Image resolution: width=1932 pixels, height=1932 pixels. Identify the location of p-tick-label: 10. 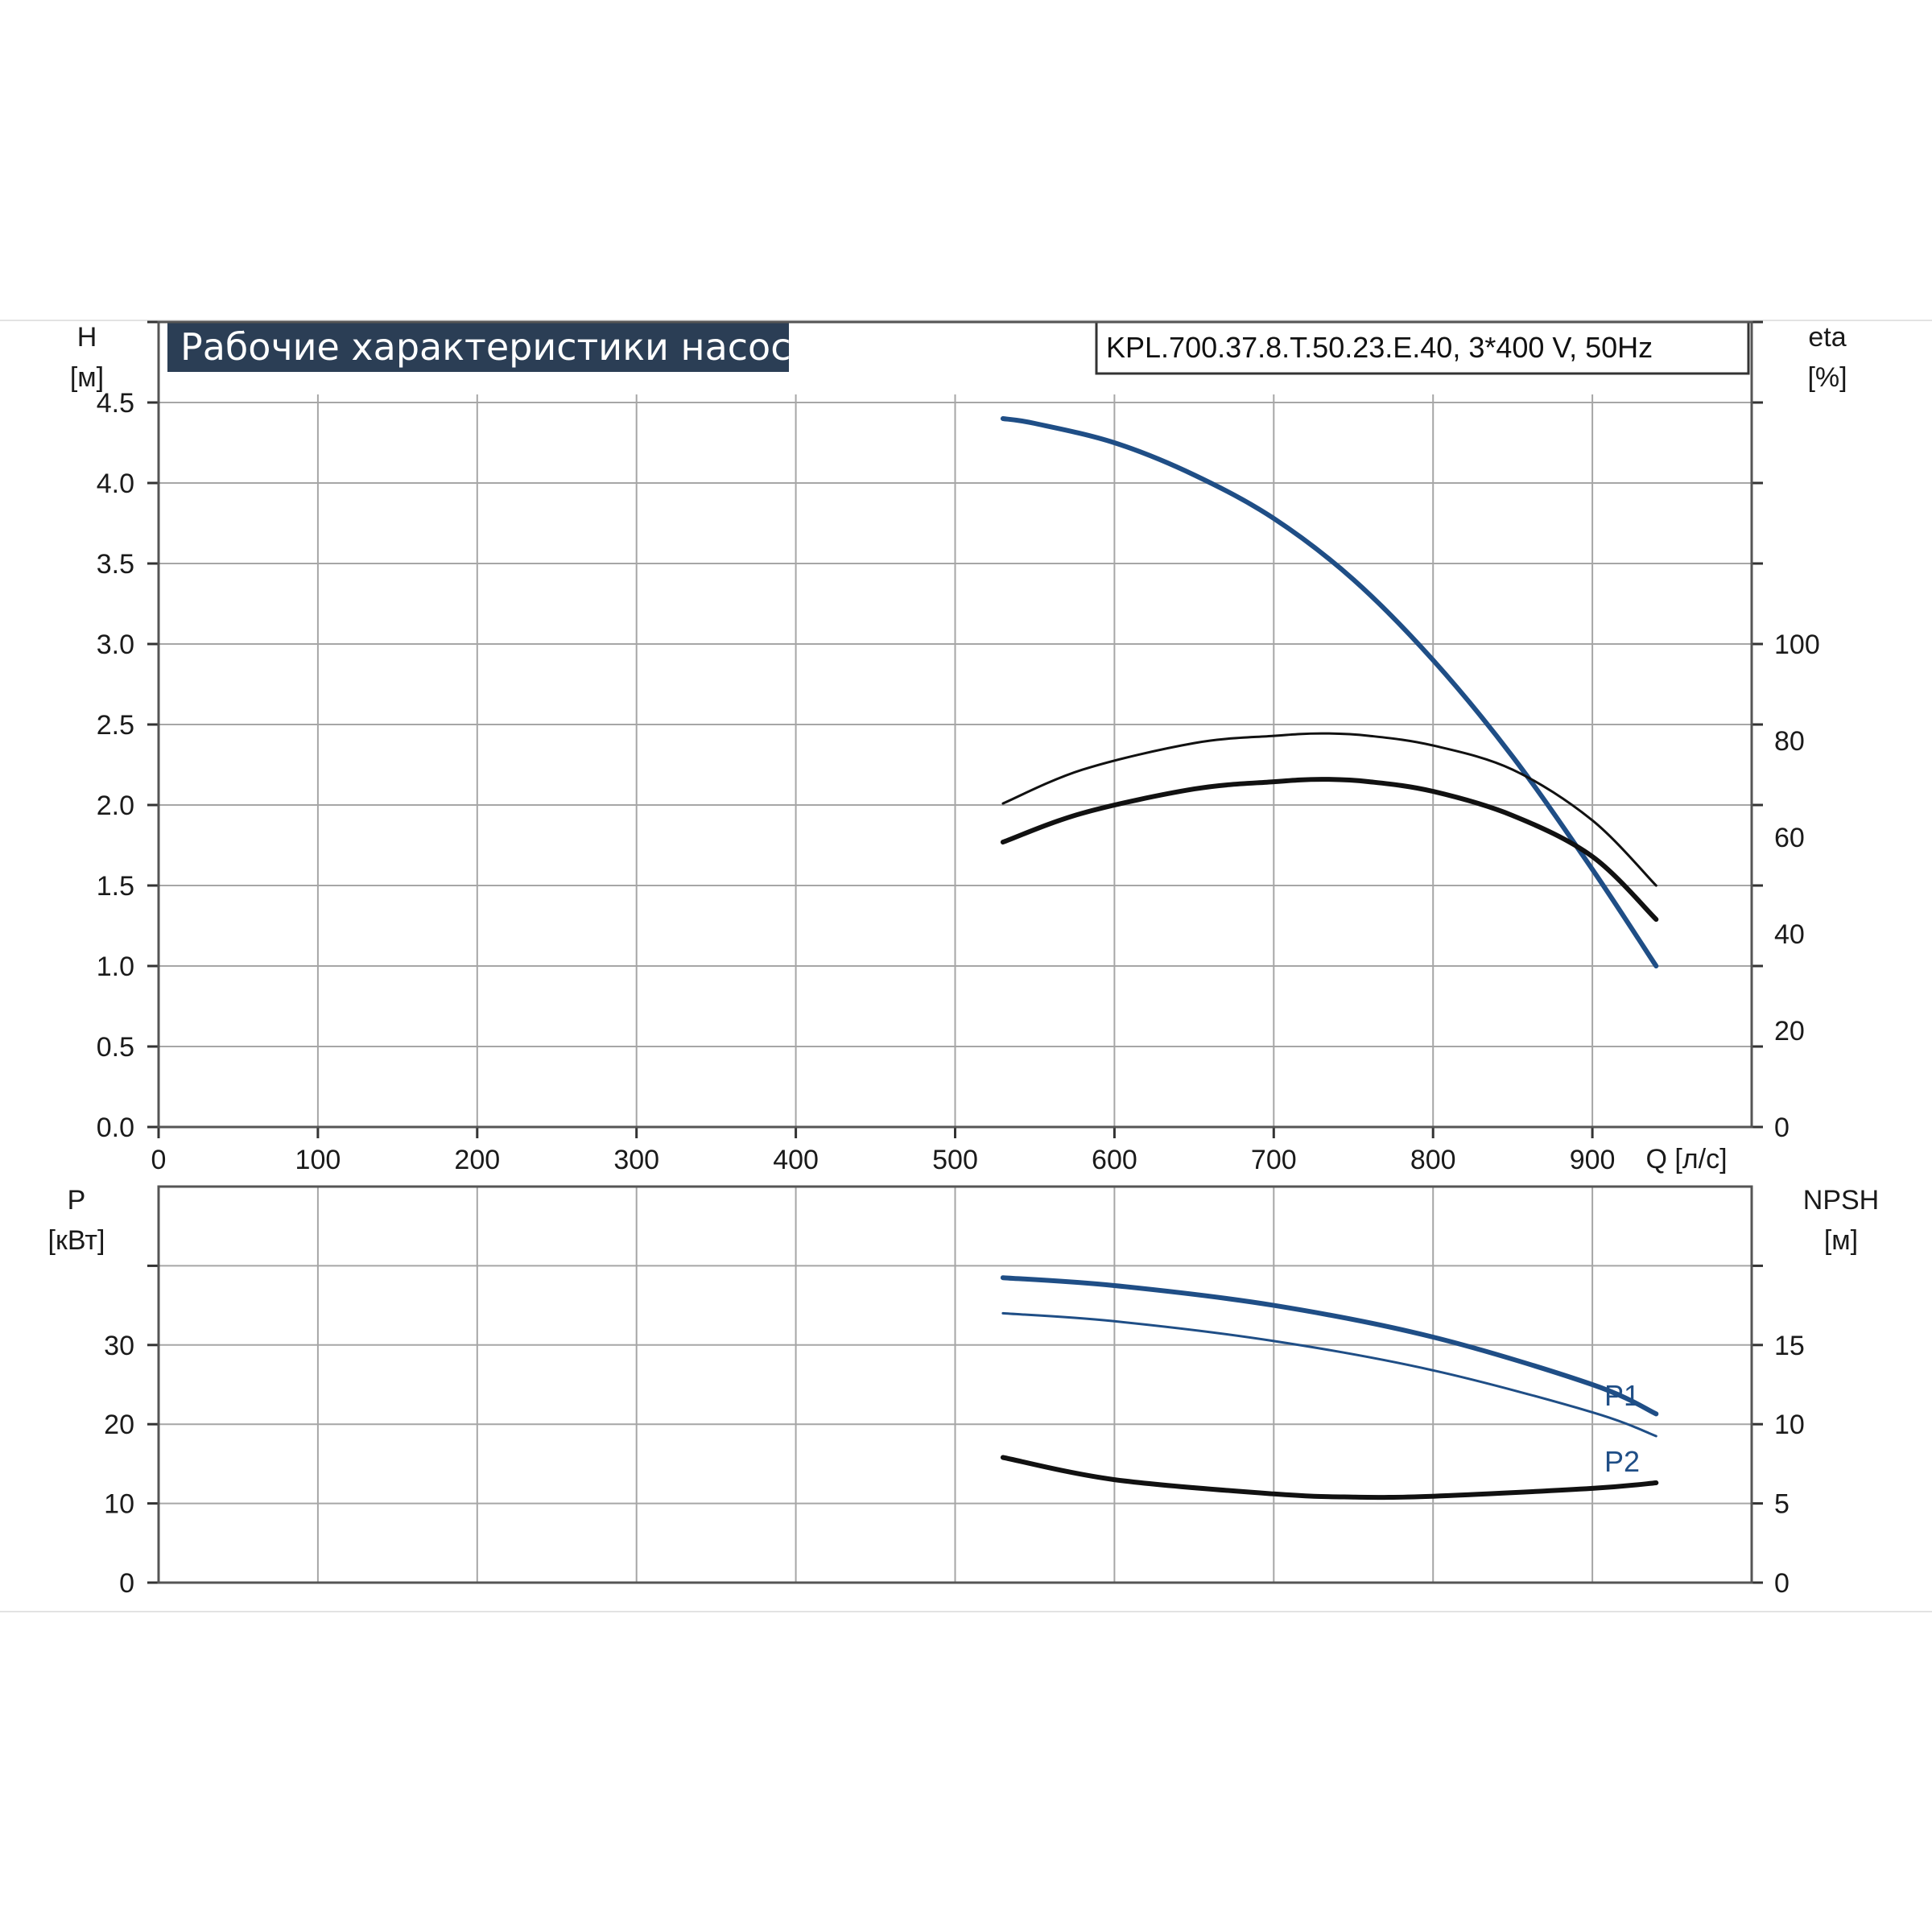
(119, 1504).